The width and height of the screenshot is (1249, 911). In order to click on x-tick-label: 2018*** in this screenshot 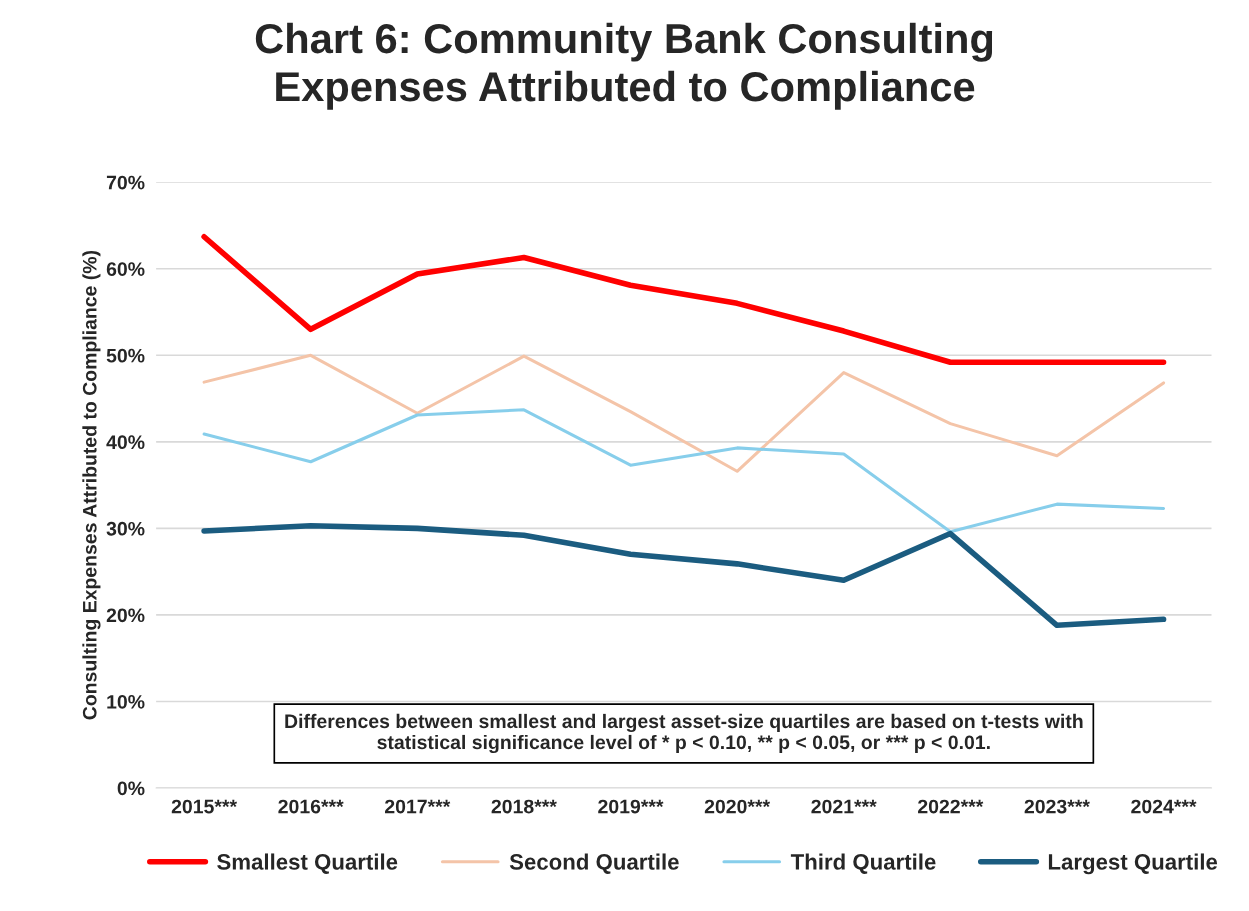, I will do `click(524, 806)`.